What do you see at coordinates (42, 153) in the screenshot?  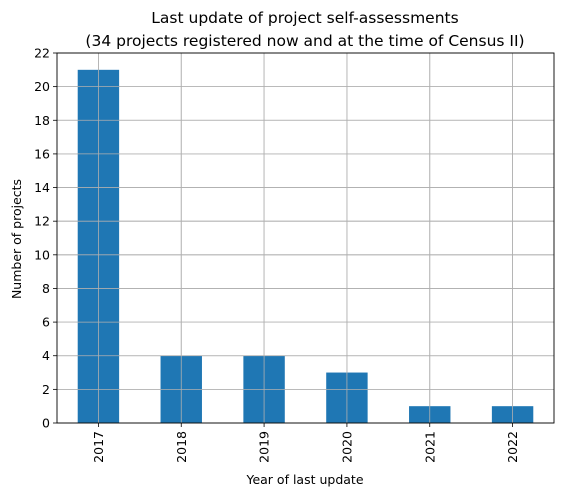 I see `y-tick-label: 16` at bounding box center [42, 153].